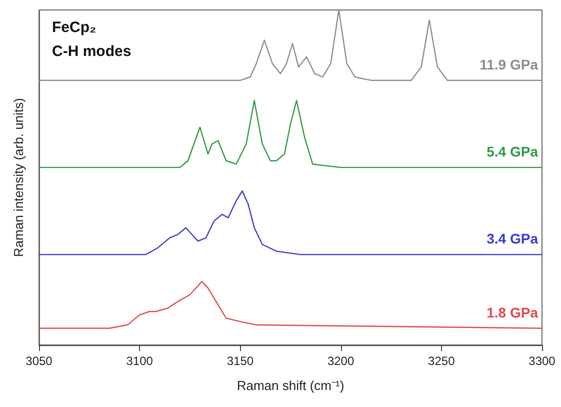 Image resolution: width=561 pixels, height=407 pixels. What do you see at coordinates (512, 151) in the screenshot?
I see `series-label: 5.4 GPa` at bounding box center [512, 151].